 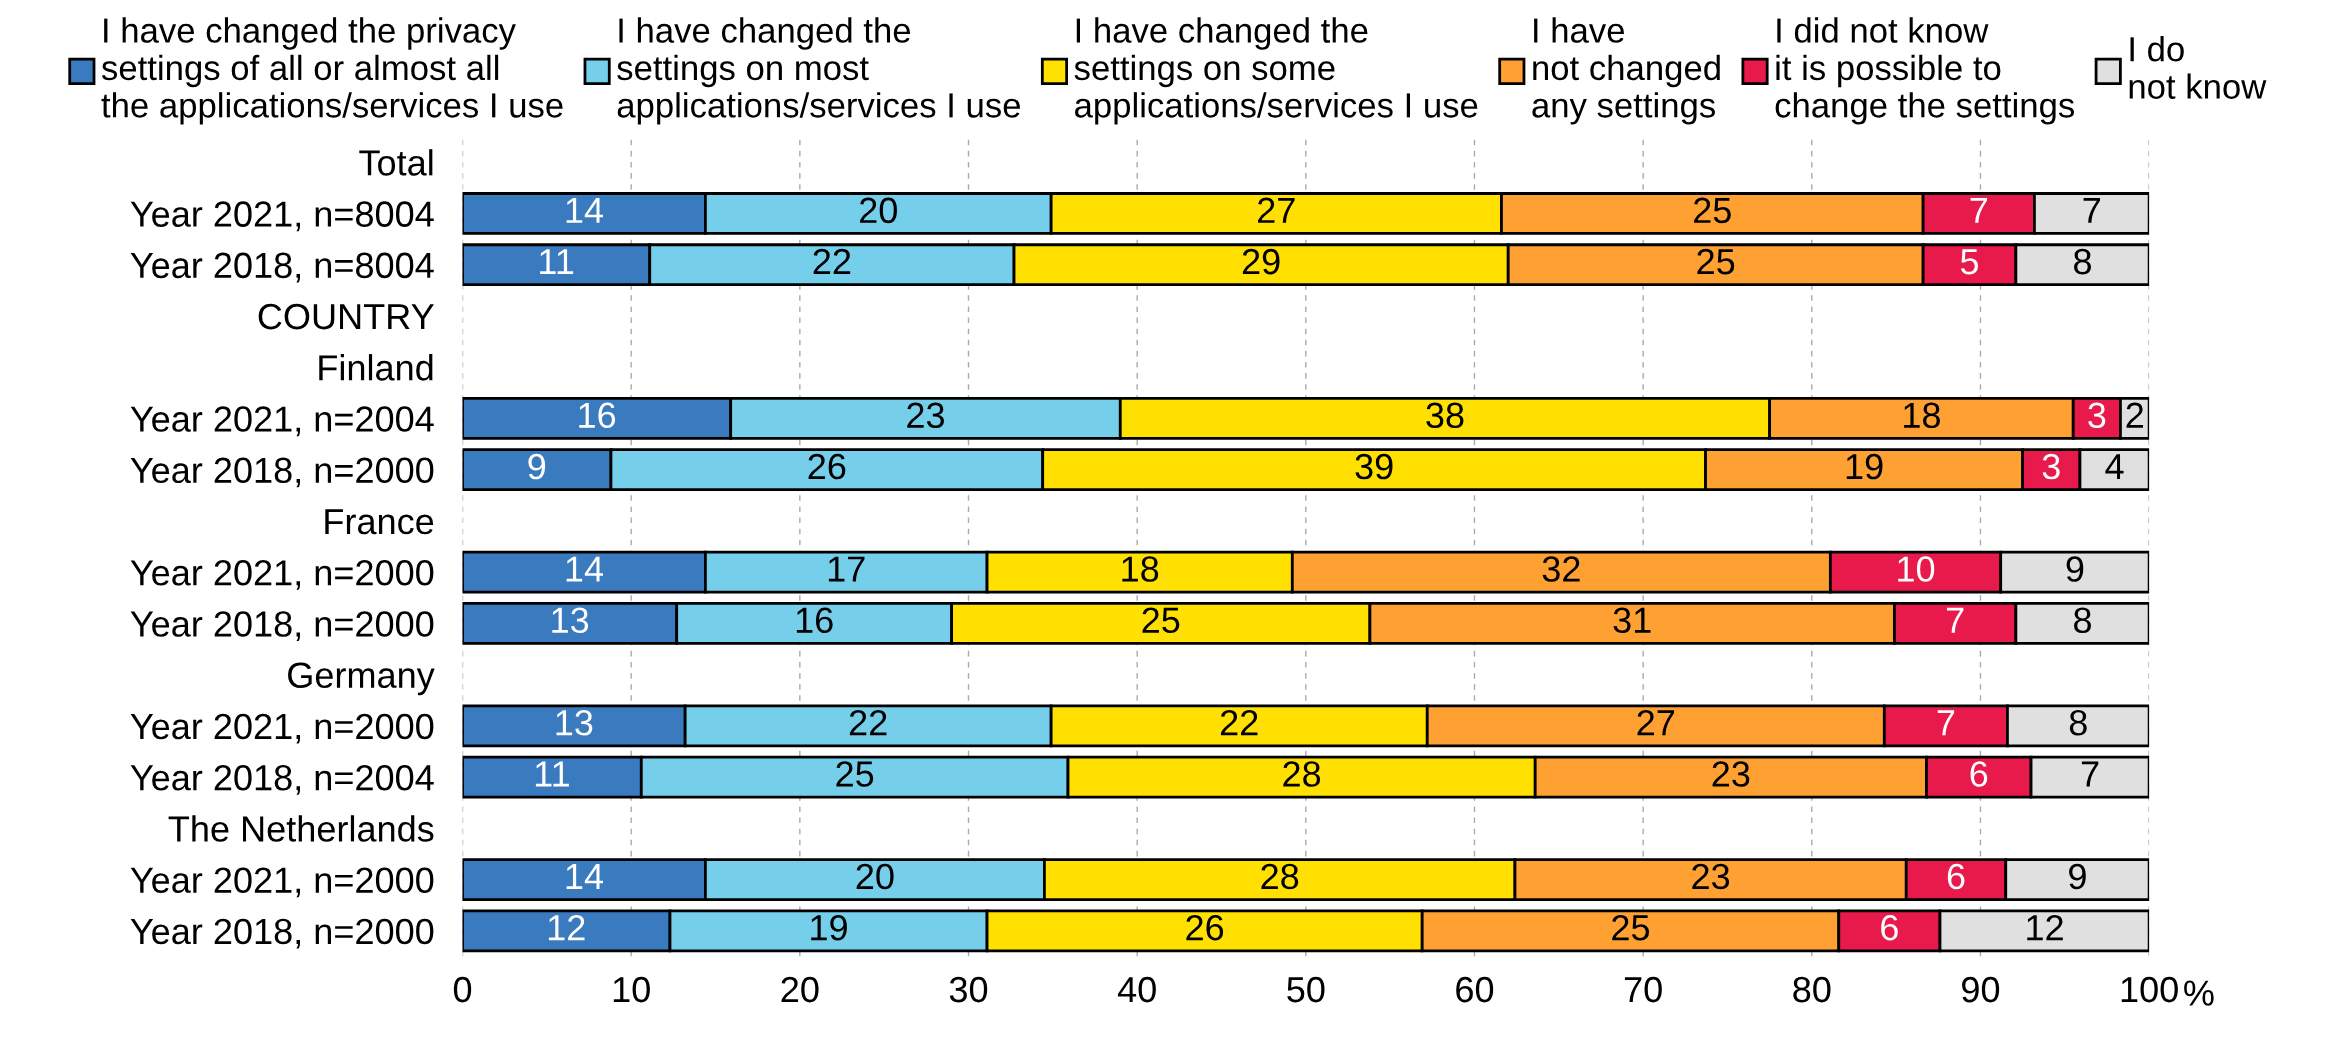 What do you see at coordinates (1445, 415) in the screenshot?
I see `data-label: 38` at bounding box center [1445, 415].